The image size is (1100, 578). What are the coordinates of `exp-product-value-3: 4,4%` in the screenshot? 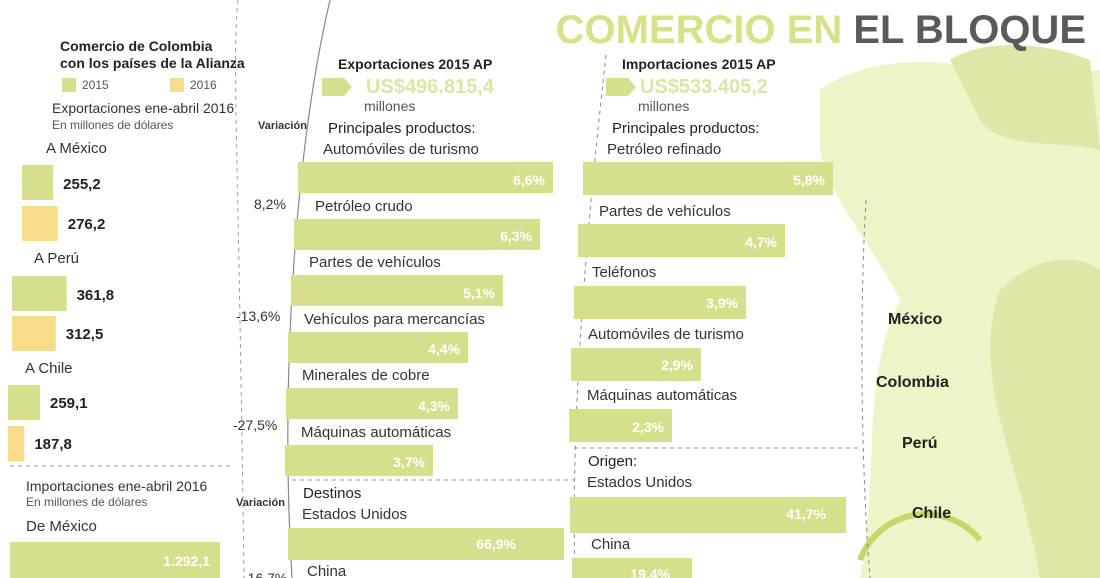 It's located at (444, 349).